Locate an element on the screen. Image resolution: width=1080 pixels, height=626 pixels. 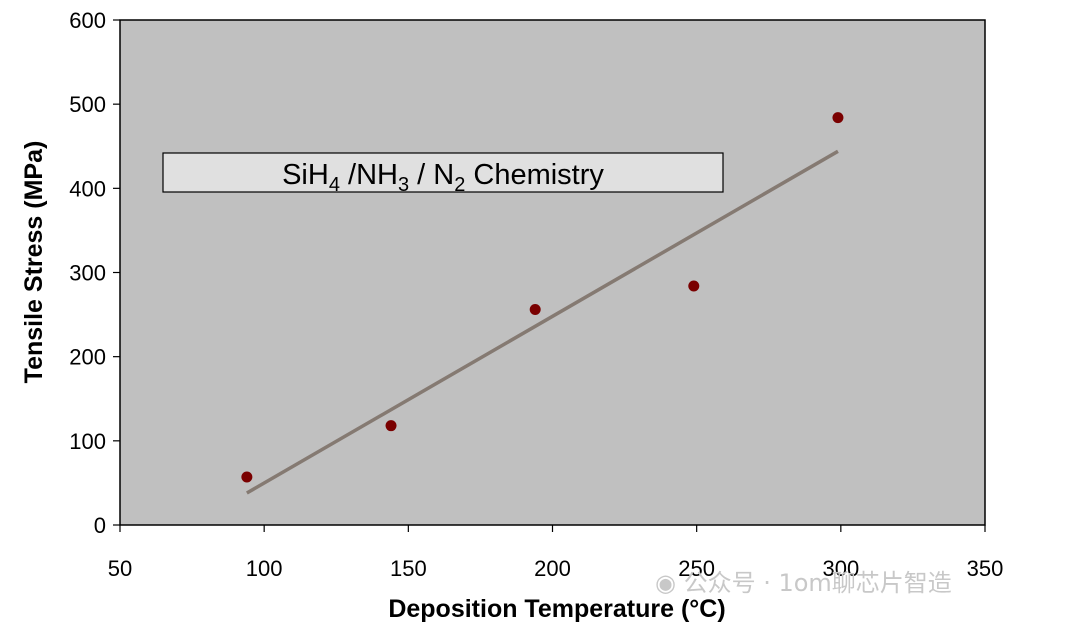
annotation-box-frame is located at coordinates (443, 172).